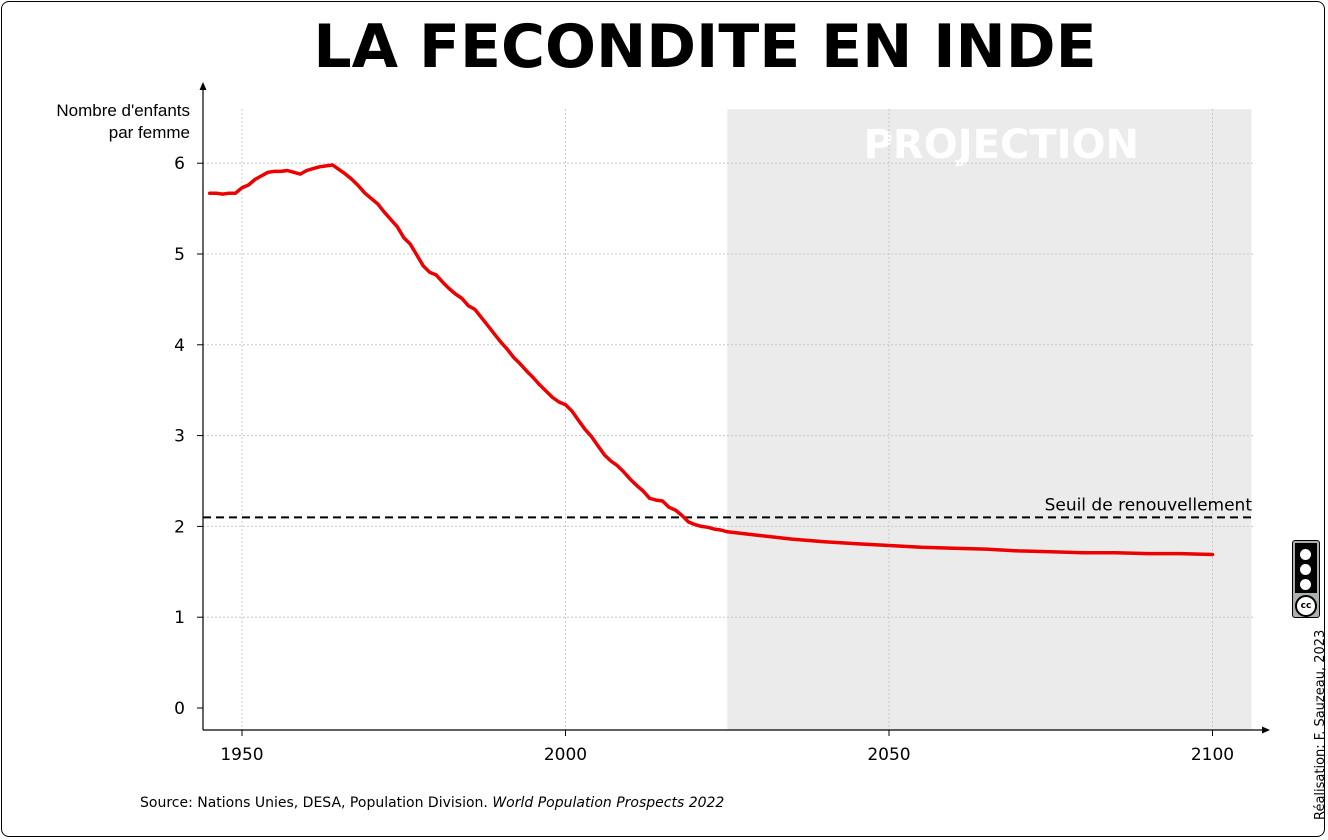  I want to click on sa-icon, so click(1305, 554).